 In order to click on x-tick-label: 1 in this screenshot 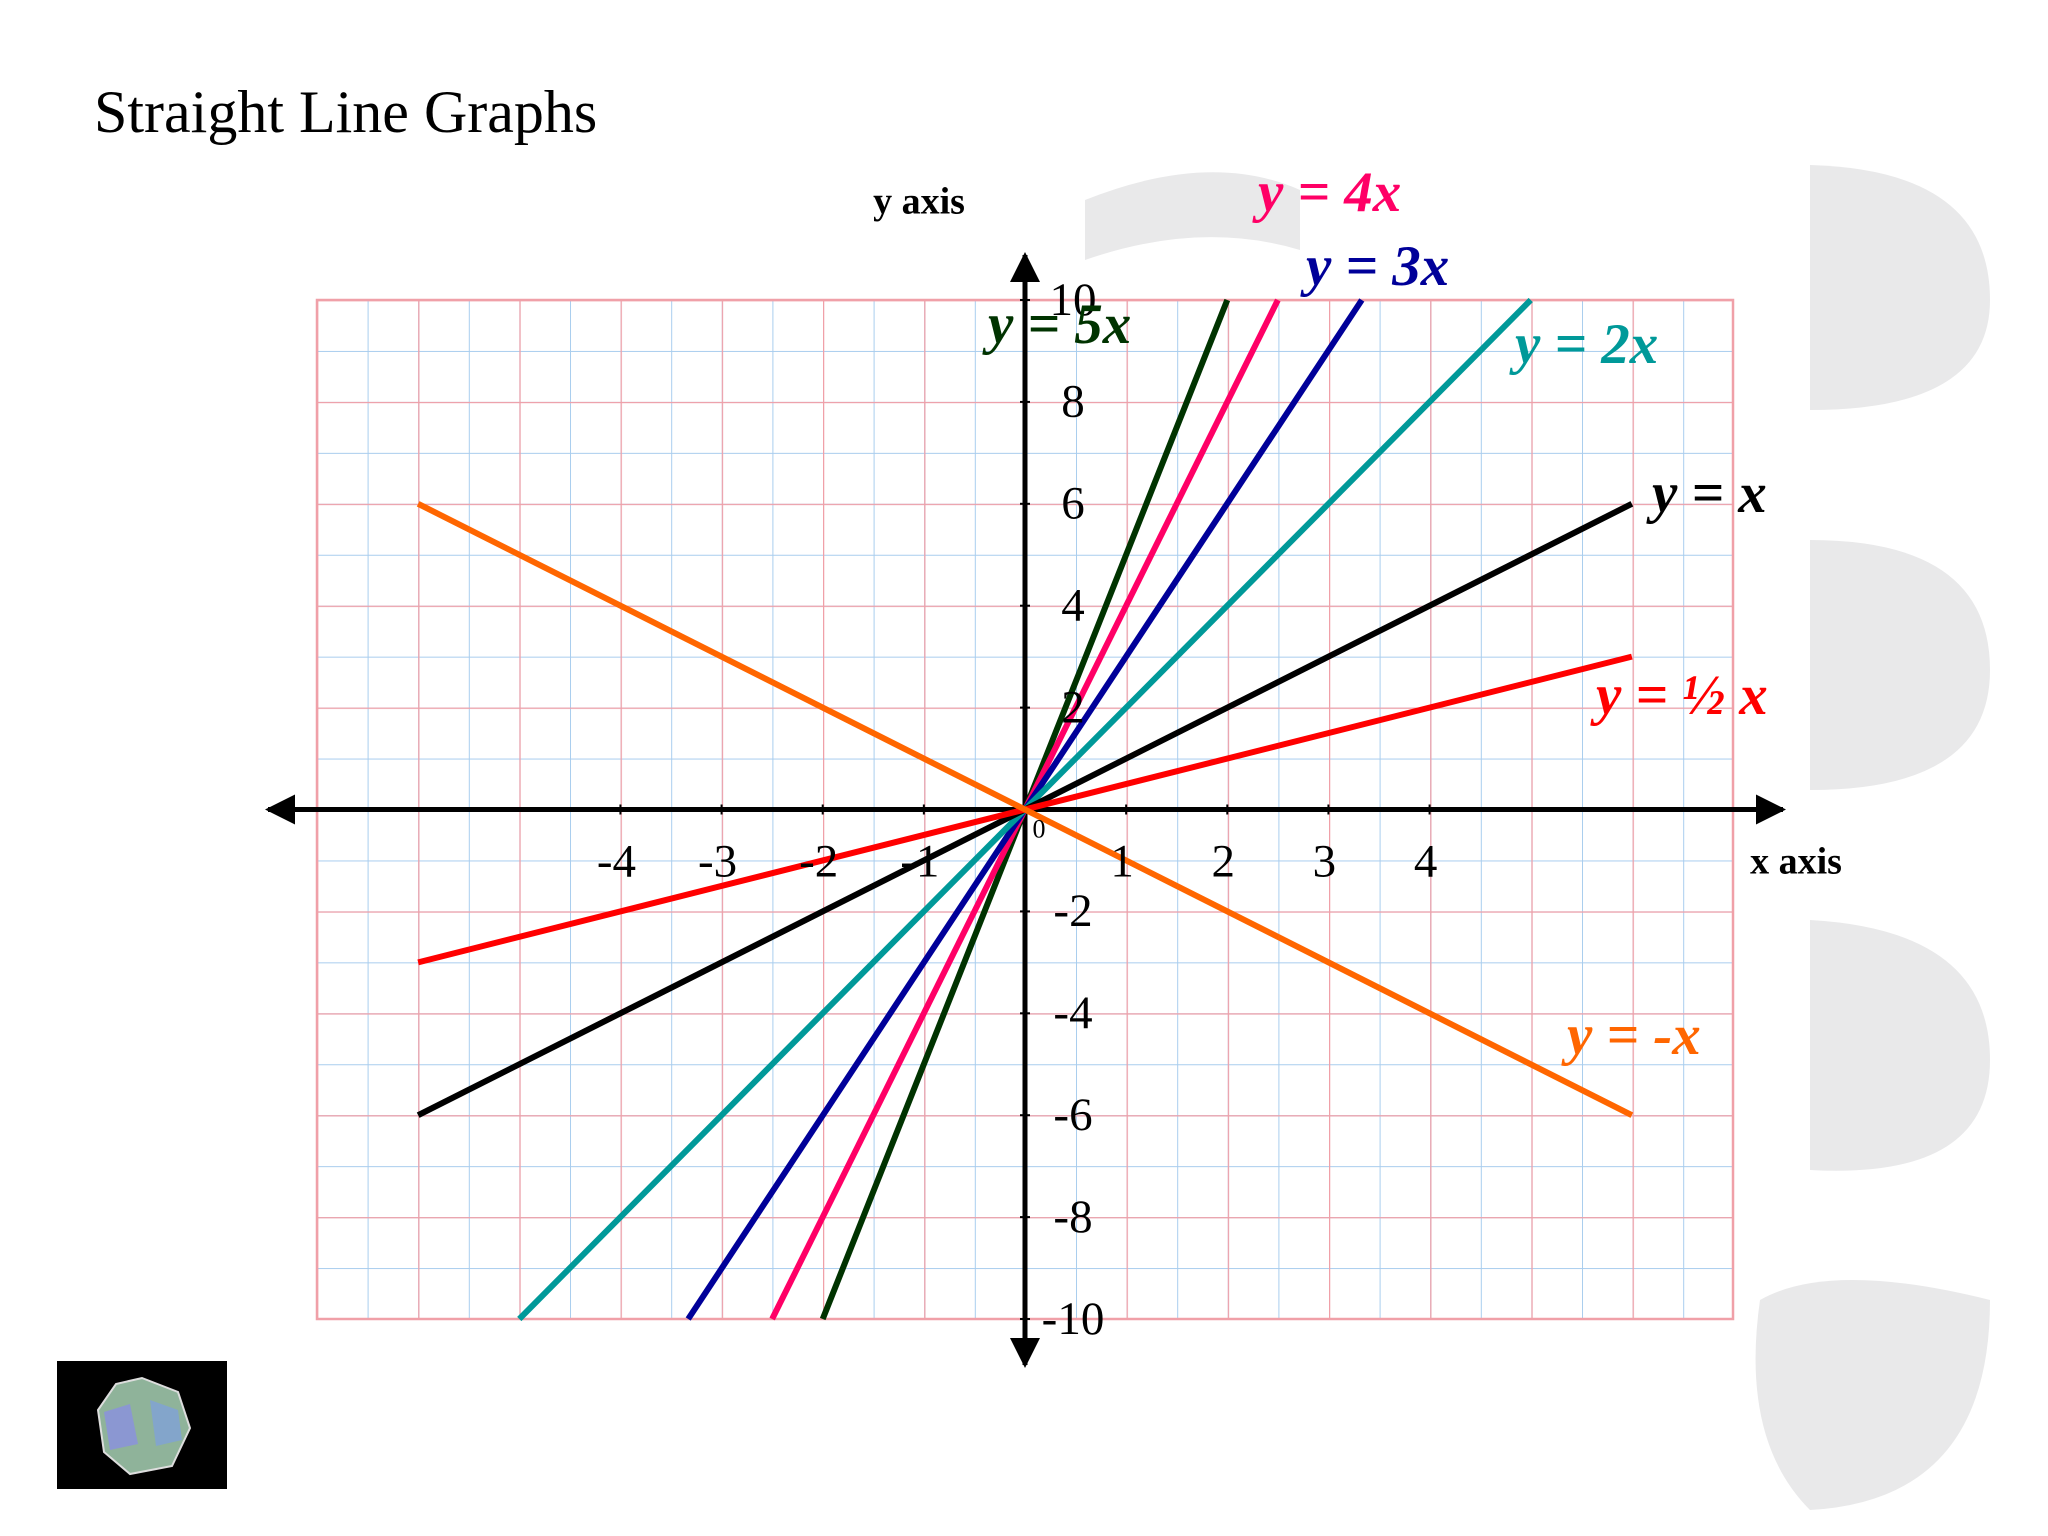, I will do `click(1122, 861)`.